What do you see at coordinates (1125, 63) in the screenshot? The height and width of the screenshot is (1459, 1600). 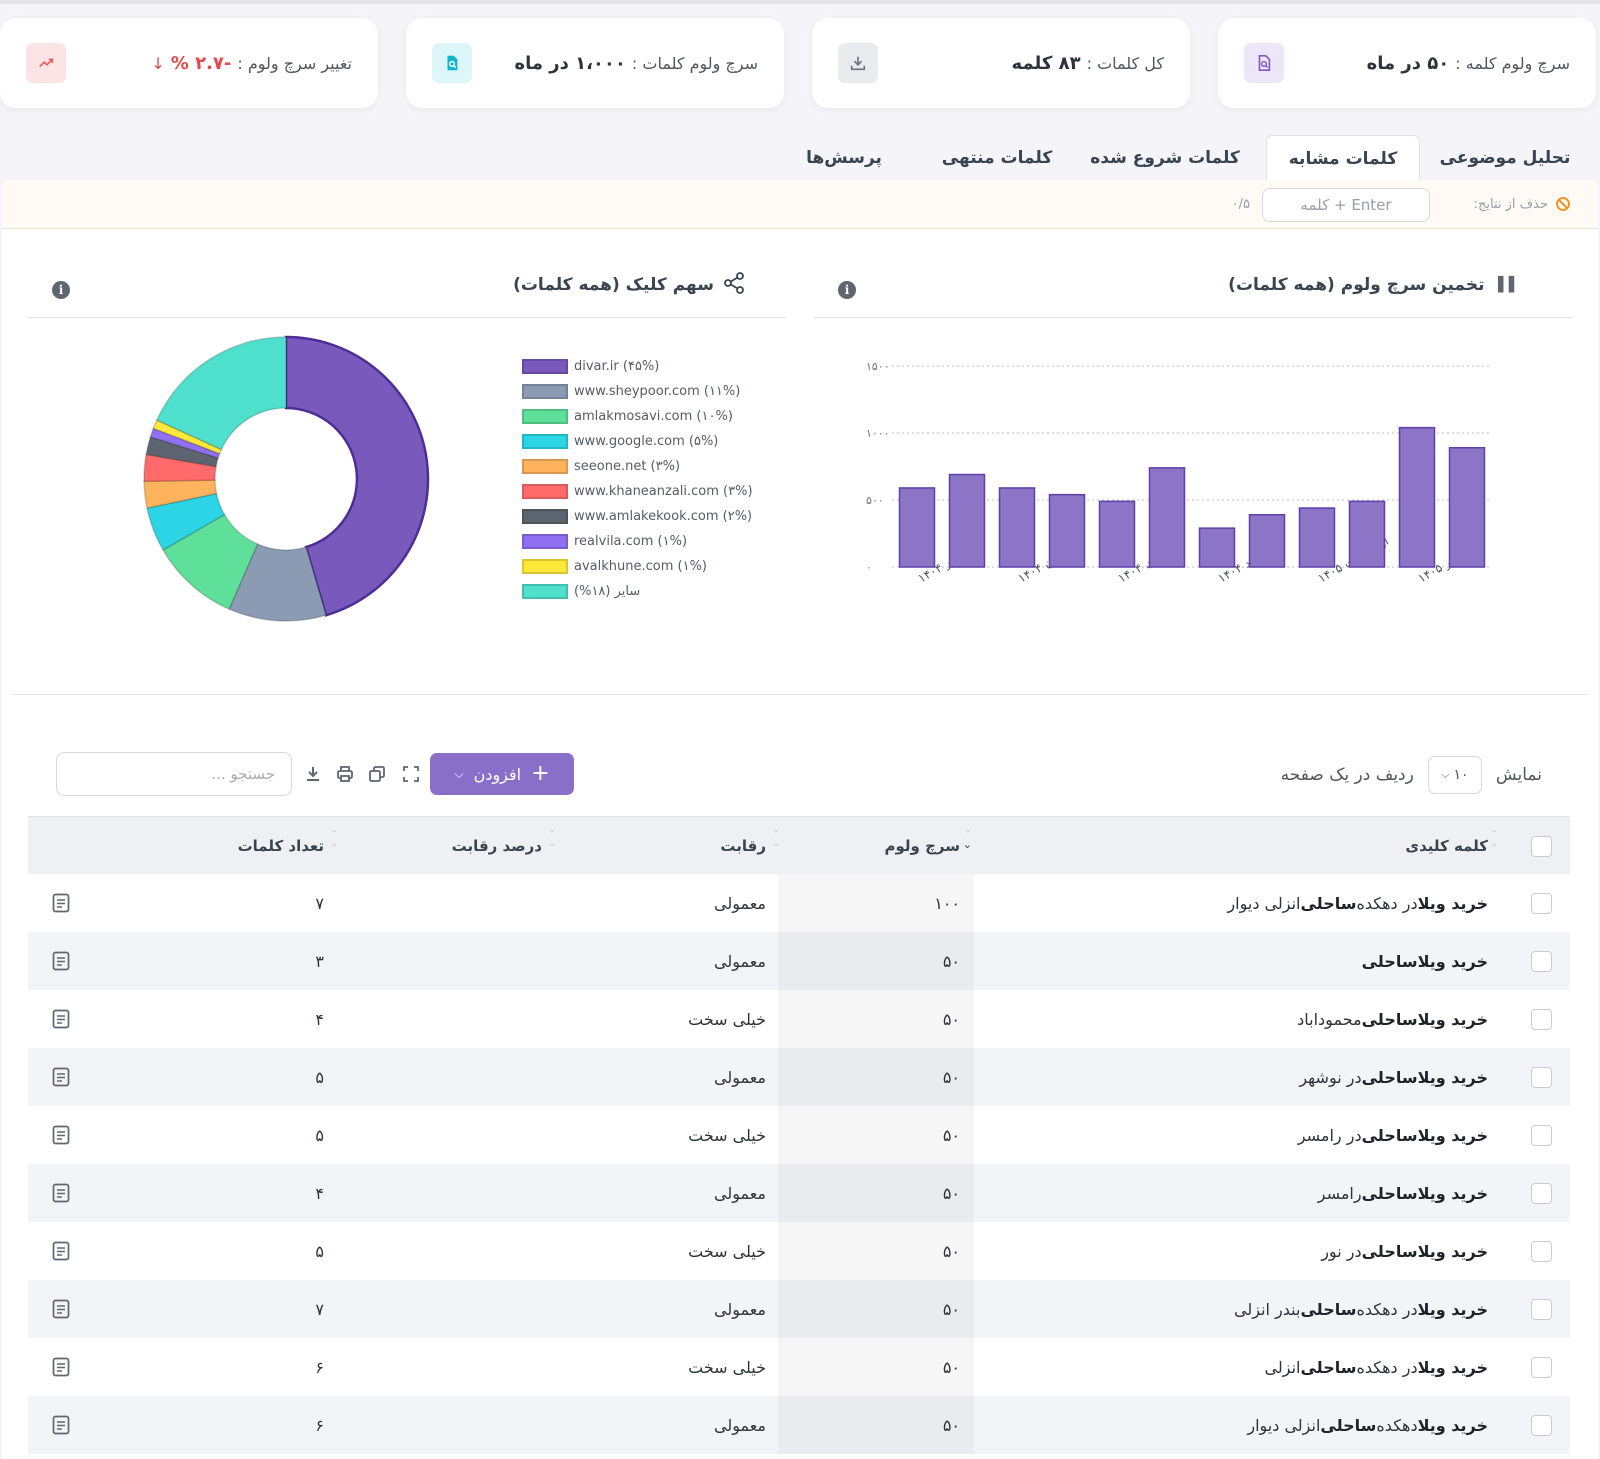 I see `stat-label: کل کلمات :` at bounding box center [1125, 63].